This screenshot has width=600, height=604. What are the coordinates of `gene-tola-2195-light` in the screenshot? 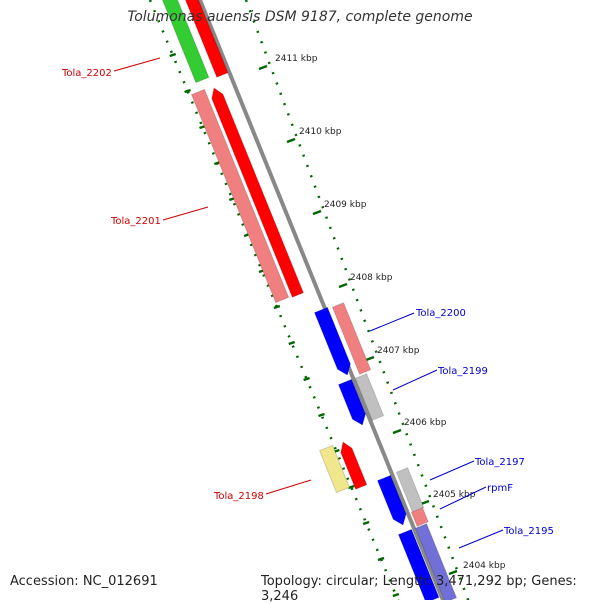 It's located at (436, 561).